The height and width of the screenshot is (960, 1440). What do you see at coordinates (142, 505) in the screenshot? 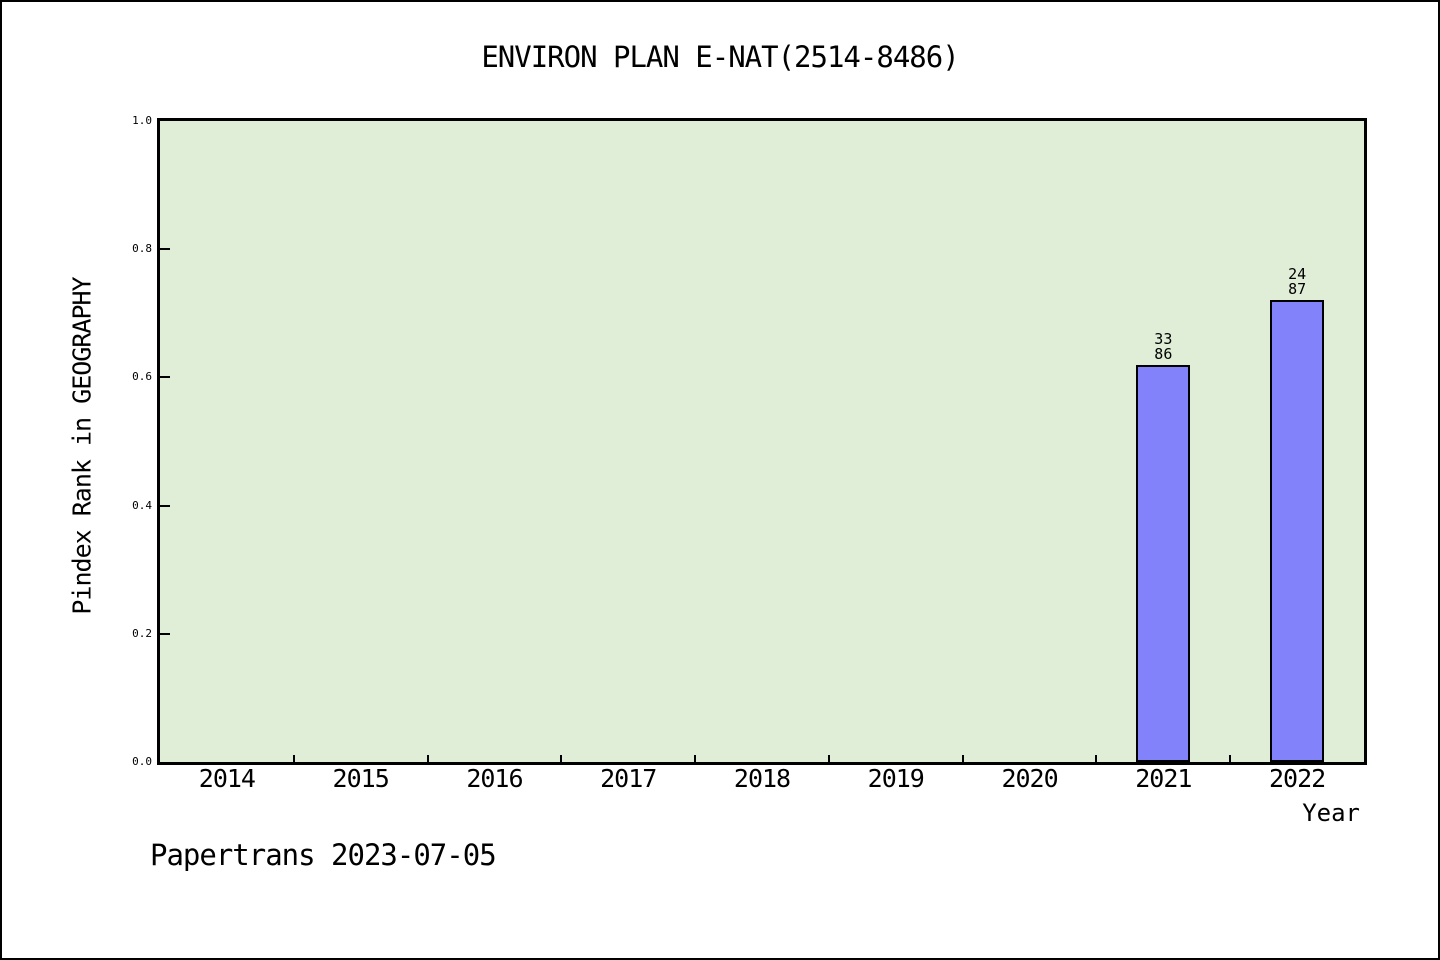
I see `y-tick-label: 0.4` at bounding box center [142, 505].